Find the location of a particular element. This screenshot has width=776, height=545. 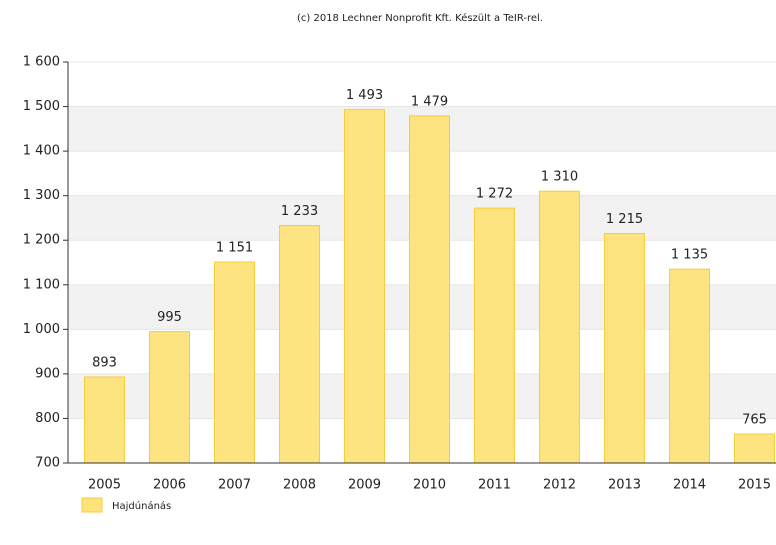

x-tick-label: 2014 is located at coordinates (689, 485).